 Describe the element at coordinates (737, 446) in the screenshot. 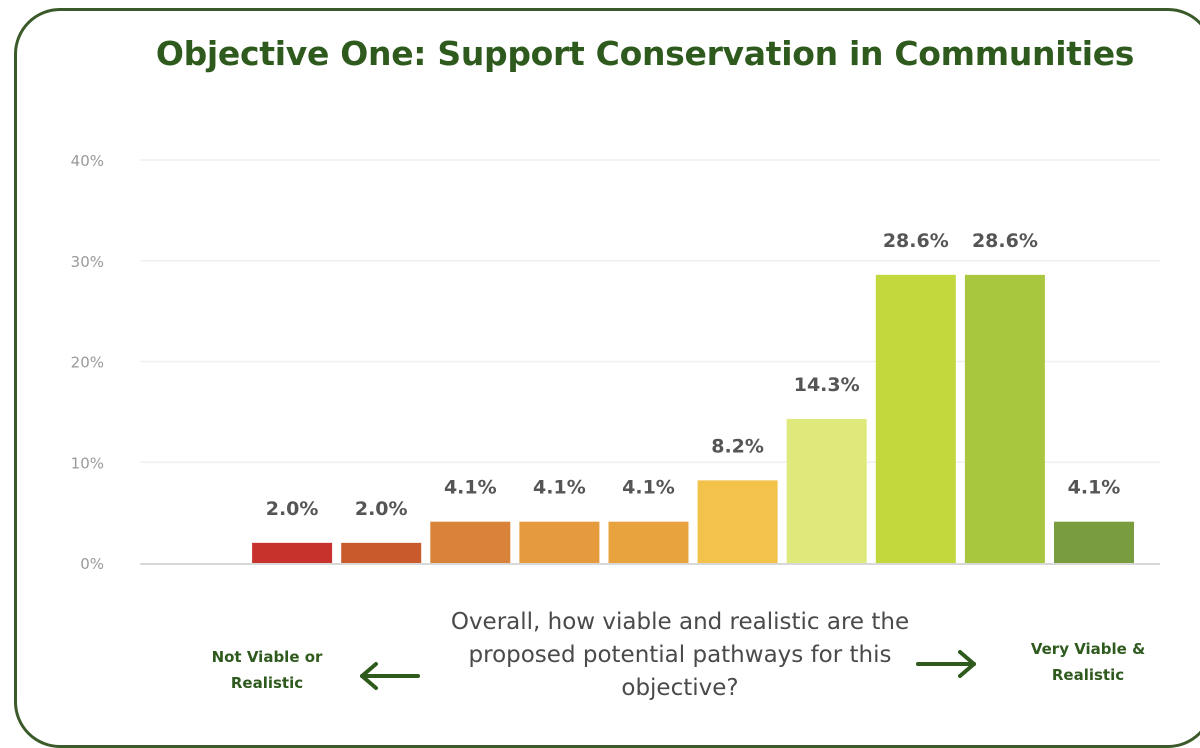

I see `data-label-7: 8.2%` at that location.